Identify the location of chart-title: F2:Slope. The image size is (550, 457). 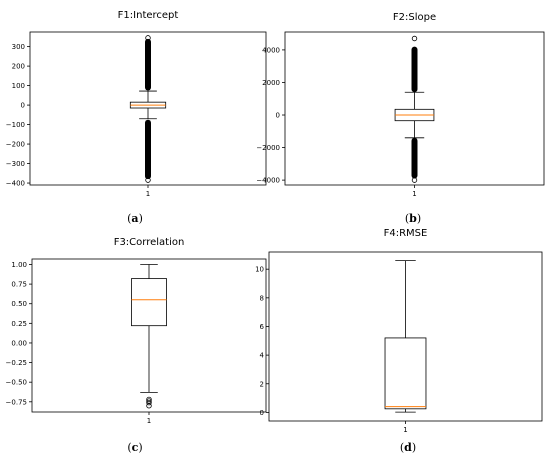
(414, 17).